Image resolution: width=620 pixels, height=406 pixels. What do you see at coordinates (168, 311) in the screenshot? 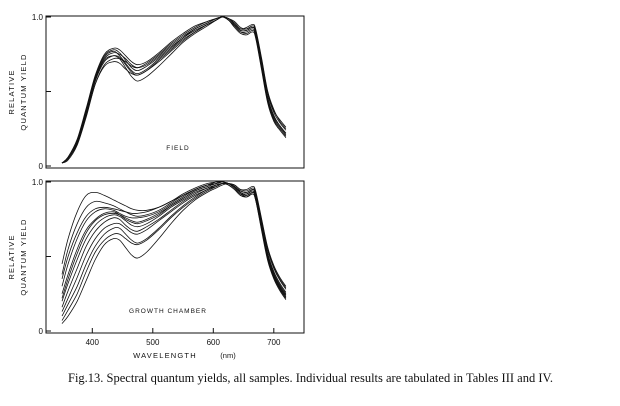
I see `panel-label: GROWTH CHAMBER` at bounding box center [168, 311].